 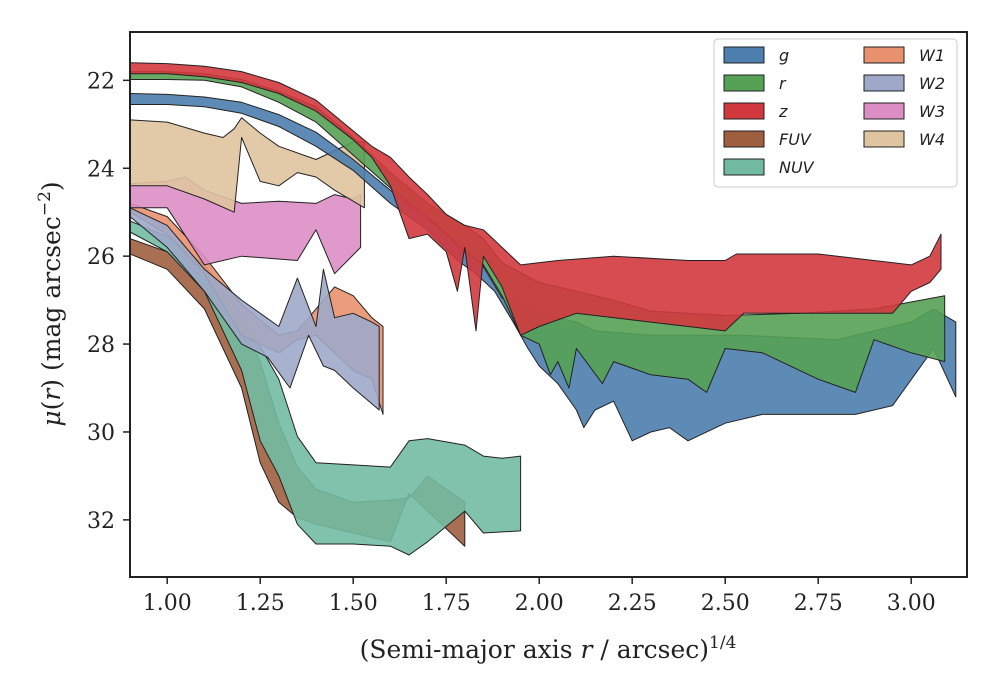 I want to click on legend-swatch-w4, so click(x=884, y=139).